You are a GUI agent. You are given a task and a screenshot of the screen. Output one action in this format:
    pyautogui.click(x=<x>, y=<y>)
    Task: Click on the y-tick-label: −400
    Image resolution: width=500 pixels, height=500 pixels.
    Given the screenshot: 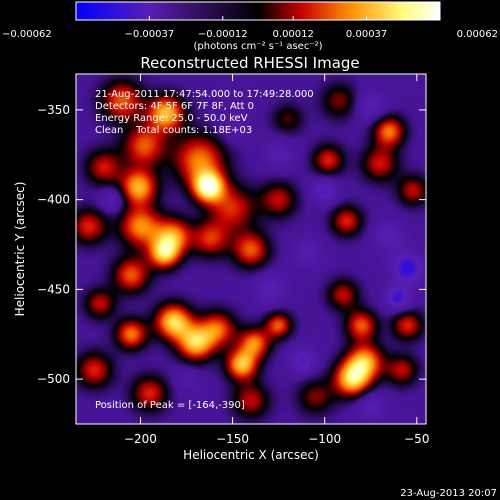 What is the action you would take?
    pyautogui.click(x=53, y=200)
    